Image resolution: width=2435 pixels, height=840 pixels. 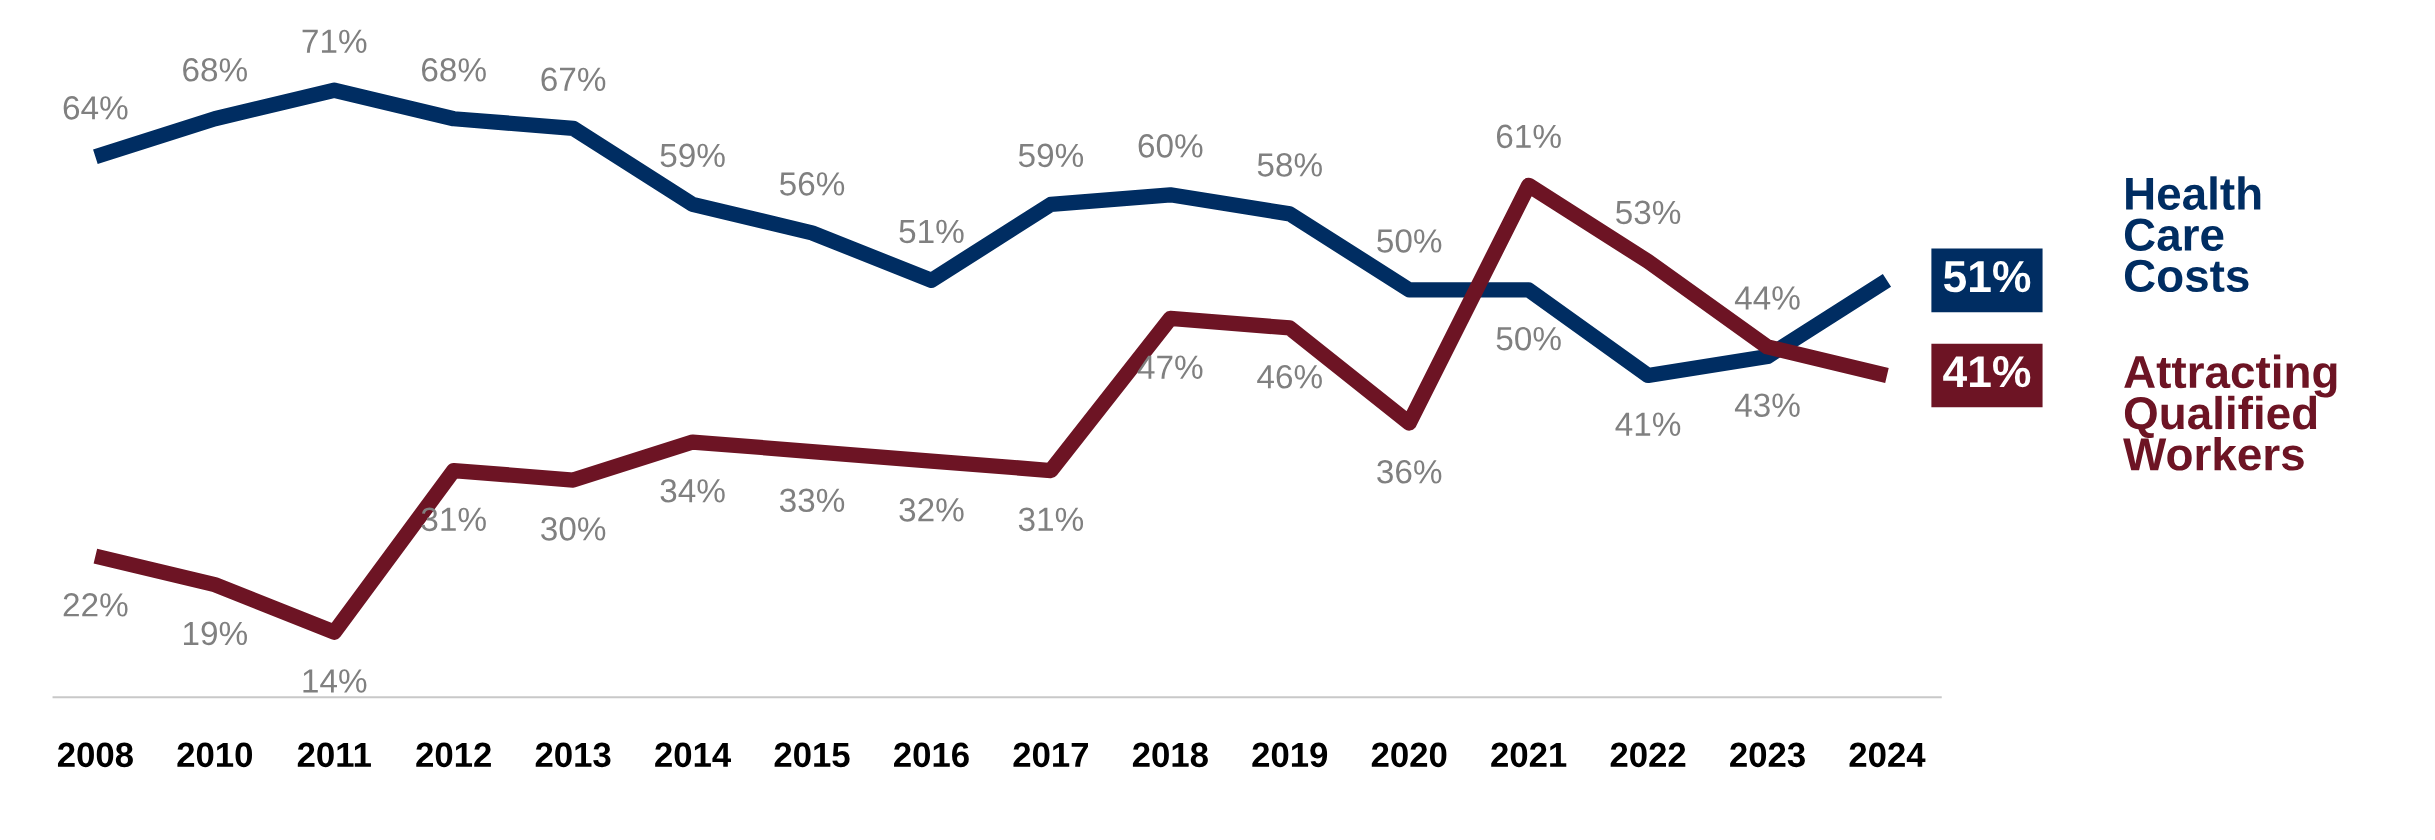 What do you see at coordinates (95, 108) in the screenshot?
I see `data-label: 64%` at bounding box center [95, 108].